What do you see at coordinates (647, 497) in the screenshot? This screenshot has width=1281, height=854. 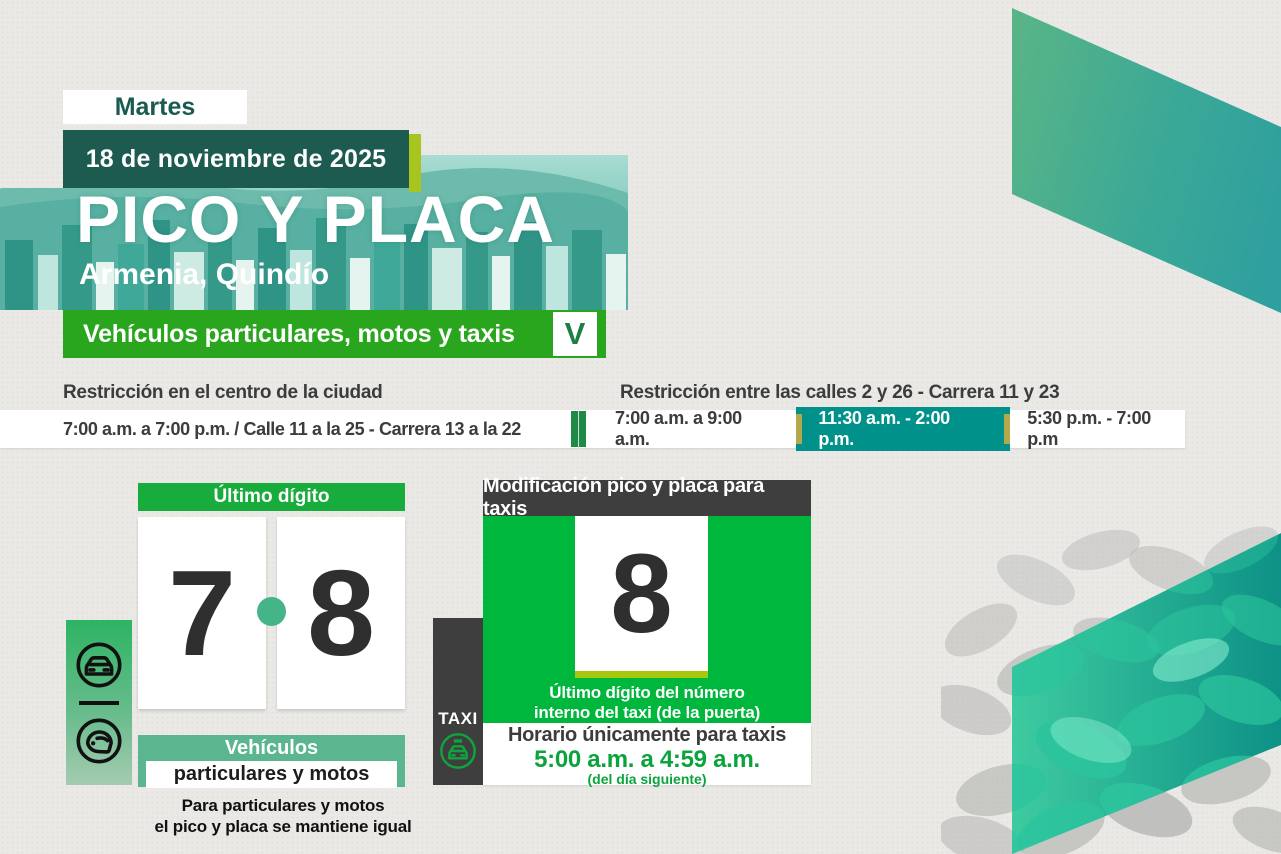 I see `taxi-card-header: Modificación pico y placa para taxis` at bounding box center [647, 497].